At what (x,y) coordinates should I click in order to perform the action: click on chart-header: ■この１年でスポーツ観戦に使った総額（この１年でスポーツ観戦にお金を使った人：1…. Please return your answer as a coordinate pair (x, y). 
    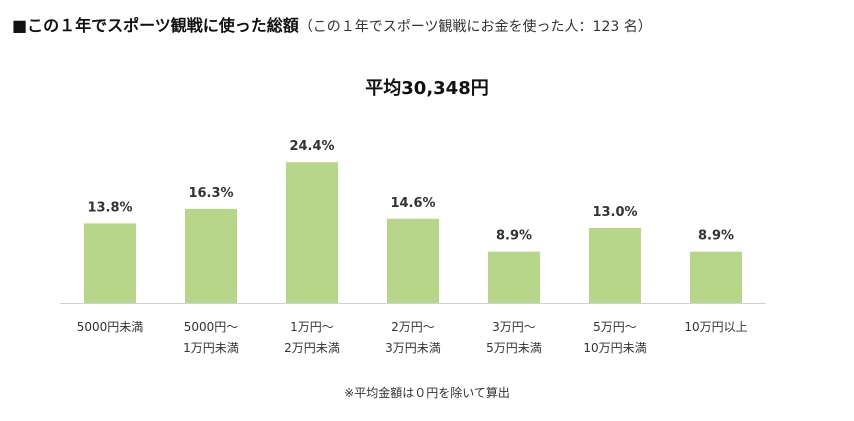
    Looking at the image, I should click on (332, 26).